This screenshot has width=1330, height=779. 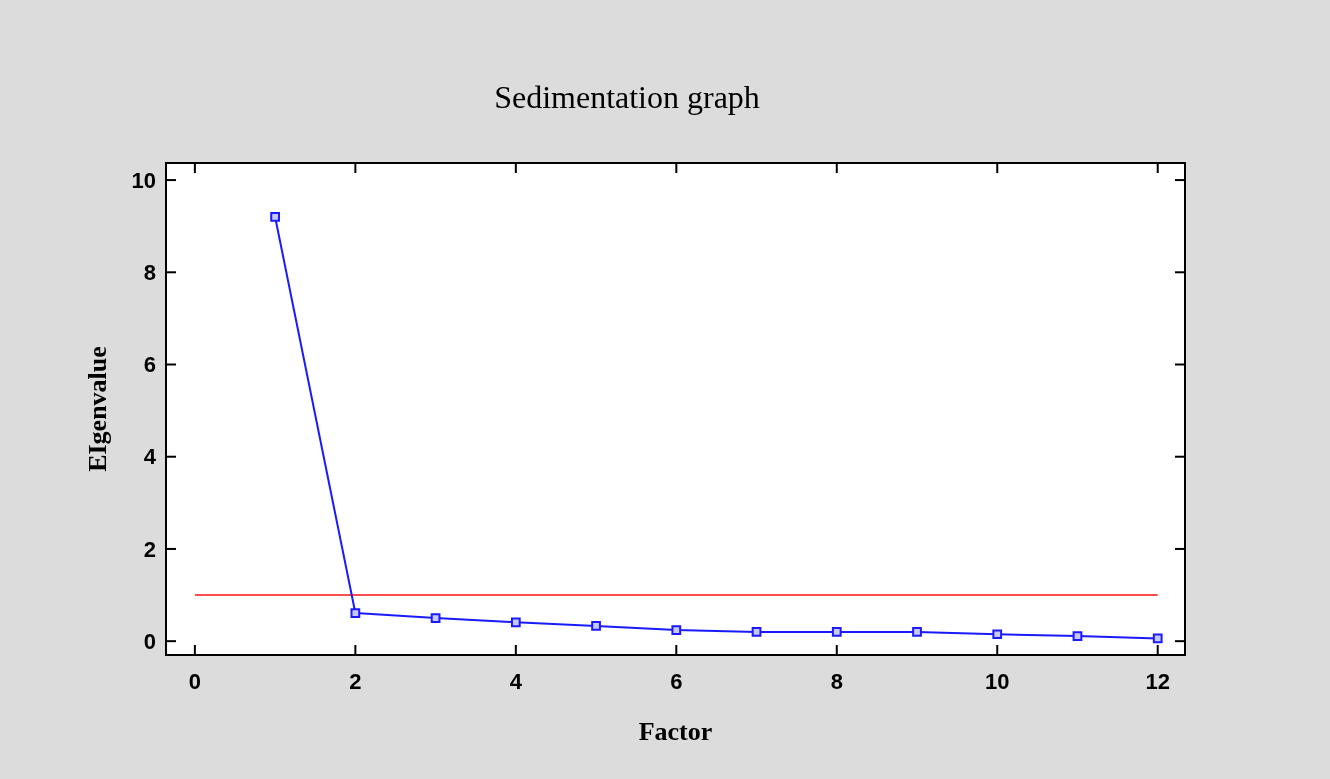 I want to click on x-tick-label: 8, so click(x=836, y=681).